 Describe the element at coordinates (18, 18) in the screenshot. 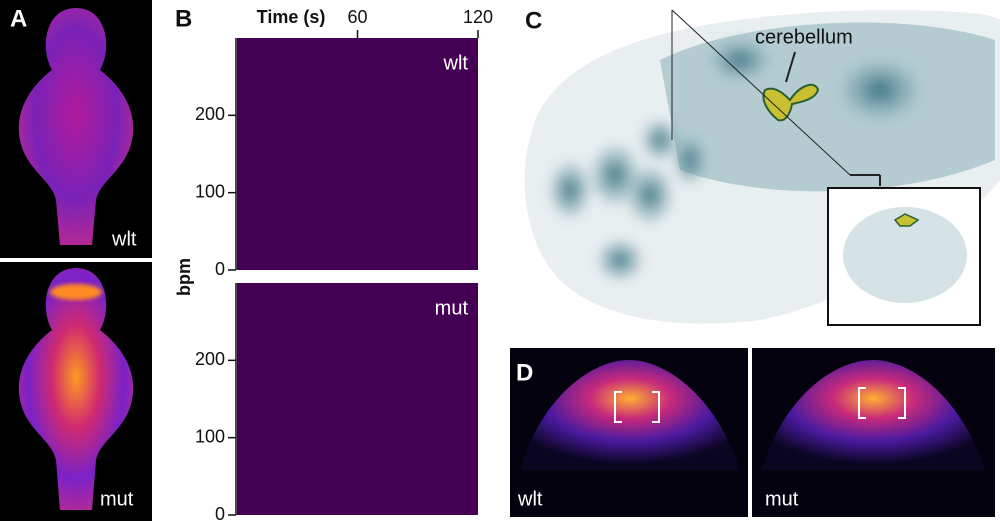

I see `panel-label: A` at that location.